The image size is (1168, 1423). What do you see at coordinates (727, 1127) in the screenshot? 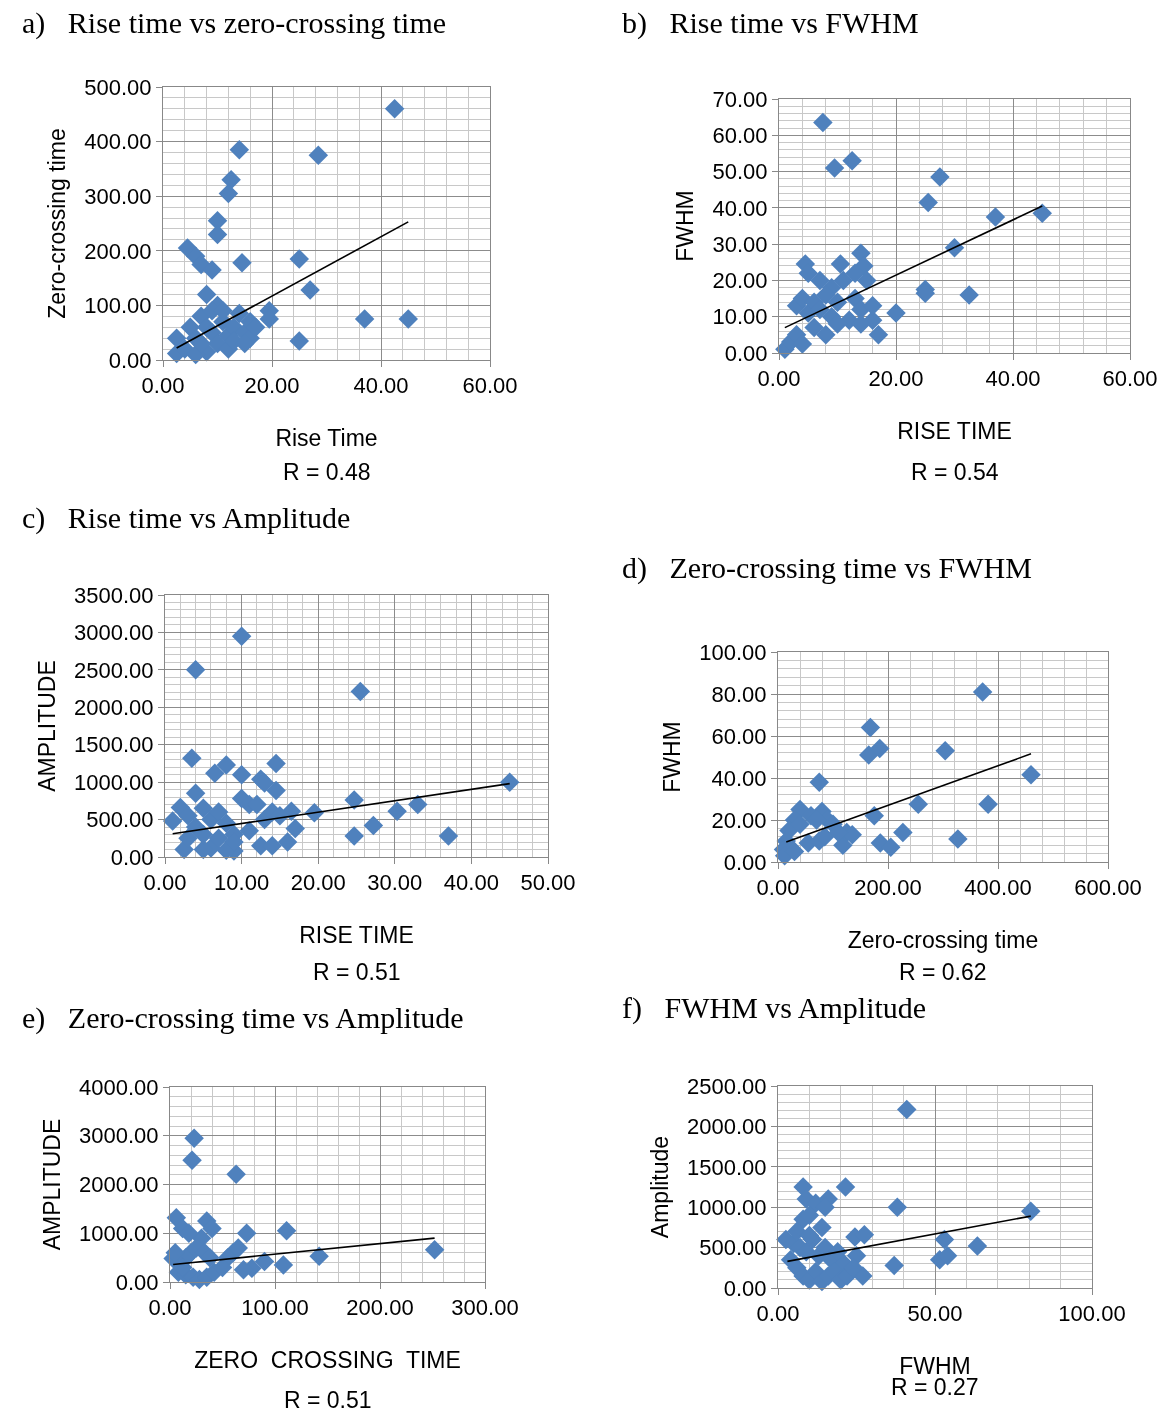
I see `y-tick-label: 2000.00` at bounding box center [727, 1127].